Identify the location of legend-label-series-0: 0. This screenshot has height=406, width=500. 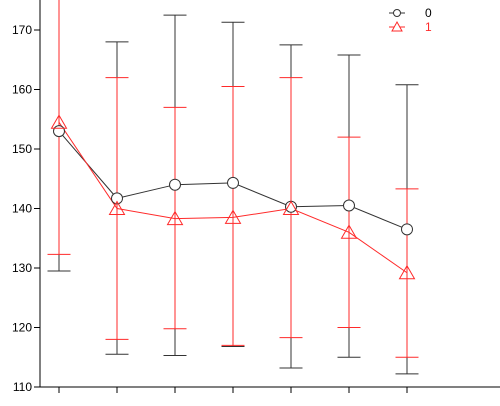
(428, 13).